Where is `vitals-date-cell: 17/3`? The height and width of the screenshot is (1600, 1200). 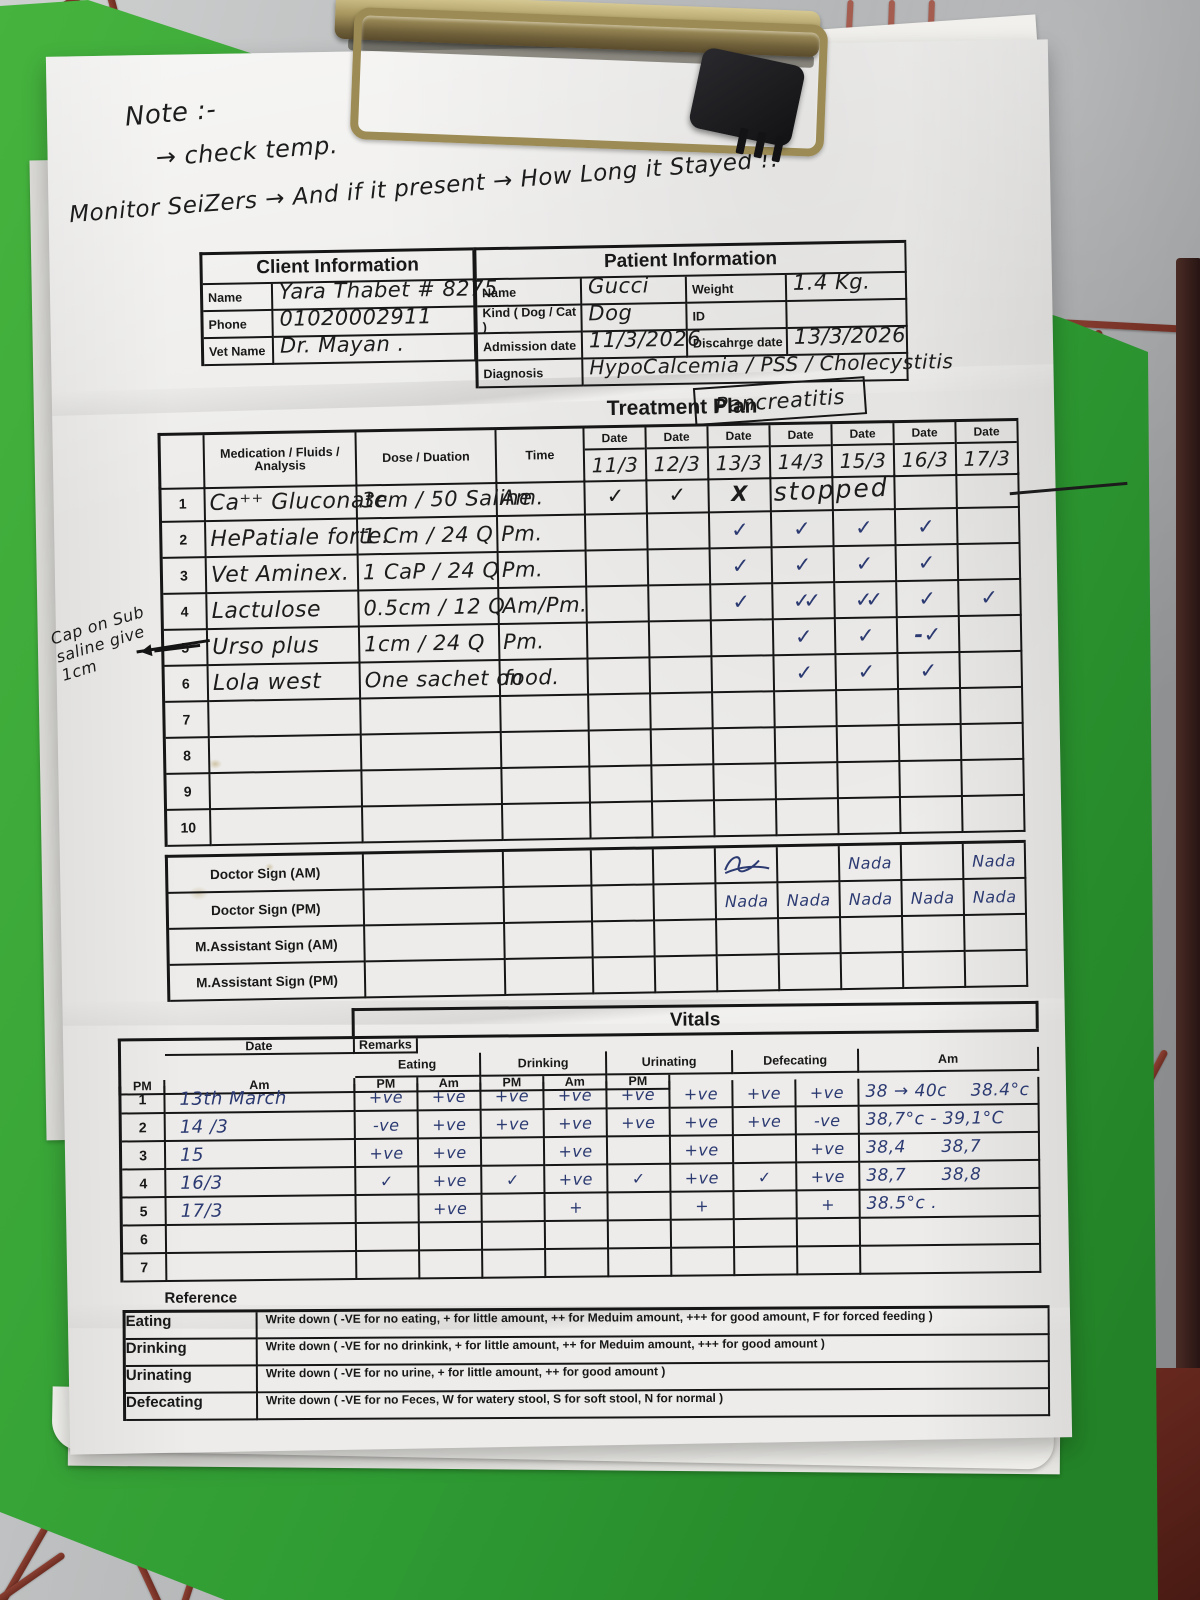
vitals-date-cell: 17/3 is located at coordinates (261, 1211).